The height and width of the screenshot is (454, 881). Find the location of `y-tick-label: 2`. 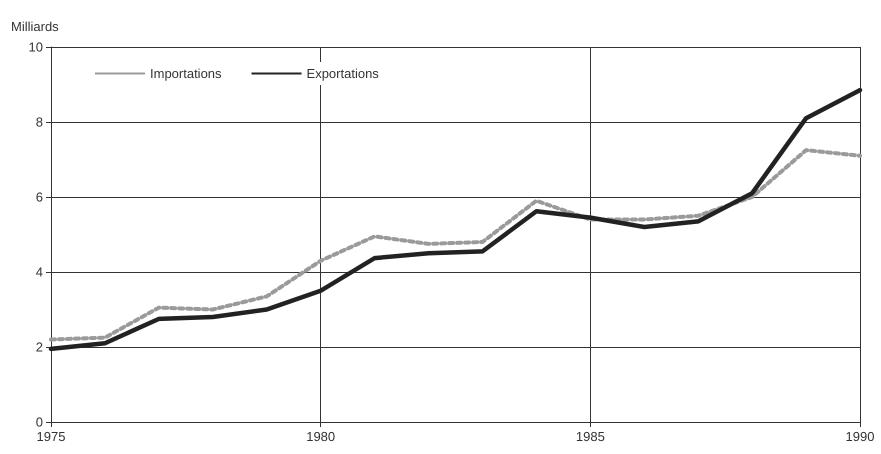

y-tick-label: 2 is located at coordinates (39, 347).